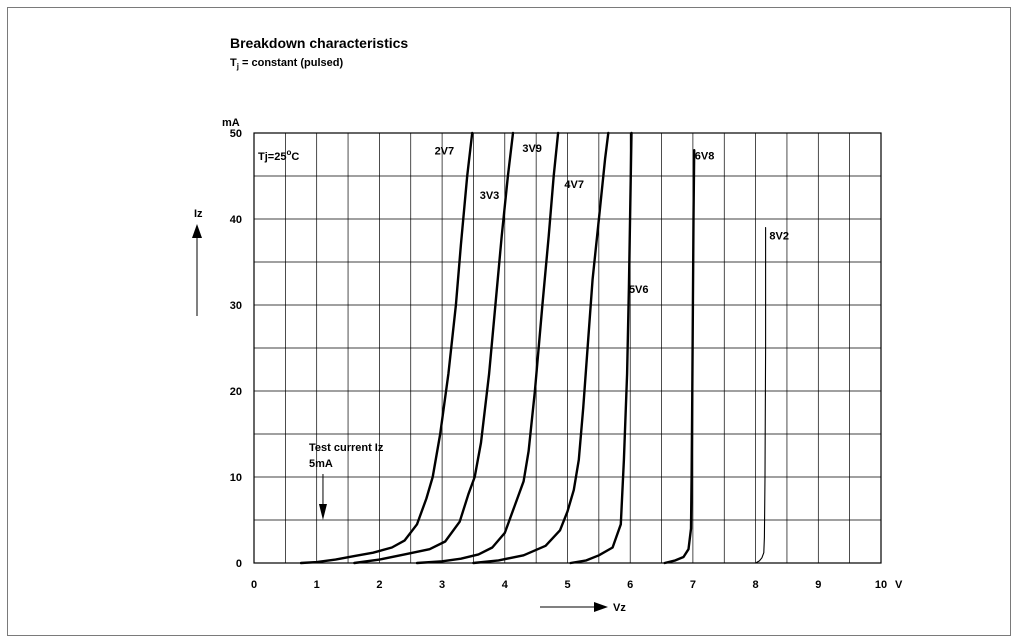 This screenshot has height=642, width=1011. Describe the element at coordinates (236, 306) in the screenshot. I see `y-tick-label: 30` at that location.